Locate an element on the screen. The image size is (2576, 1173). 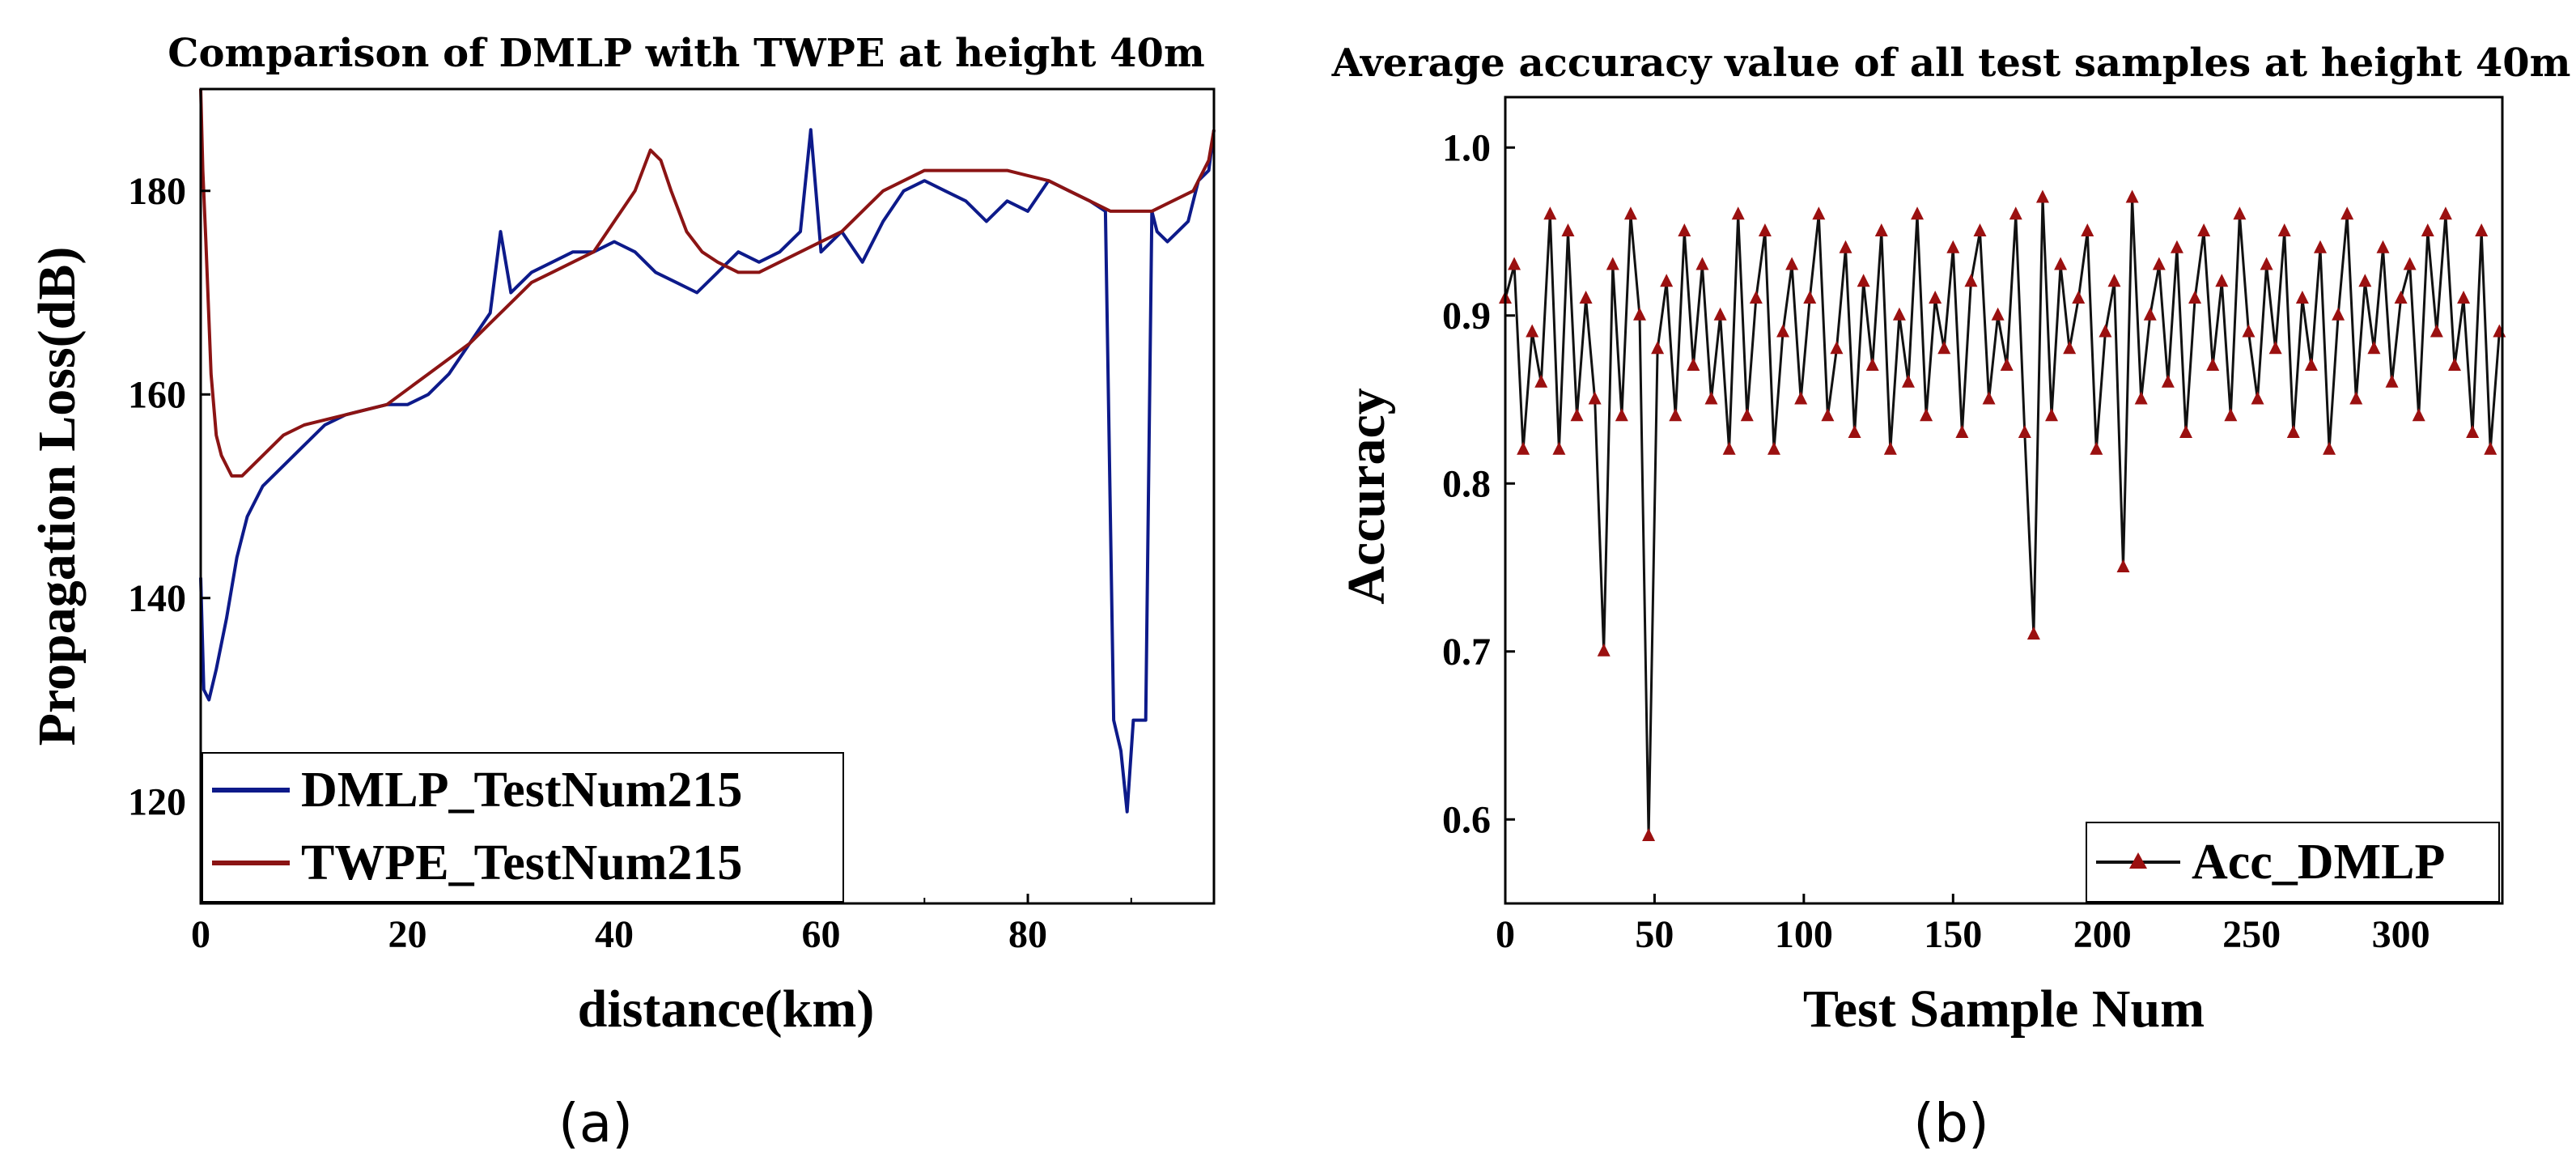
y-tick-label: 180 is located at coordinates (157, 191).